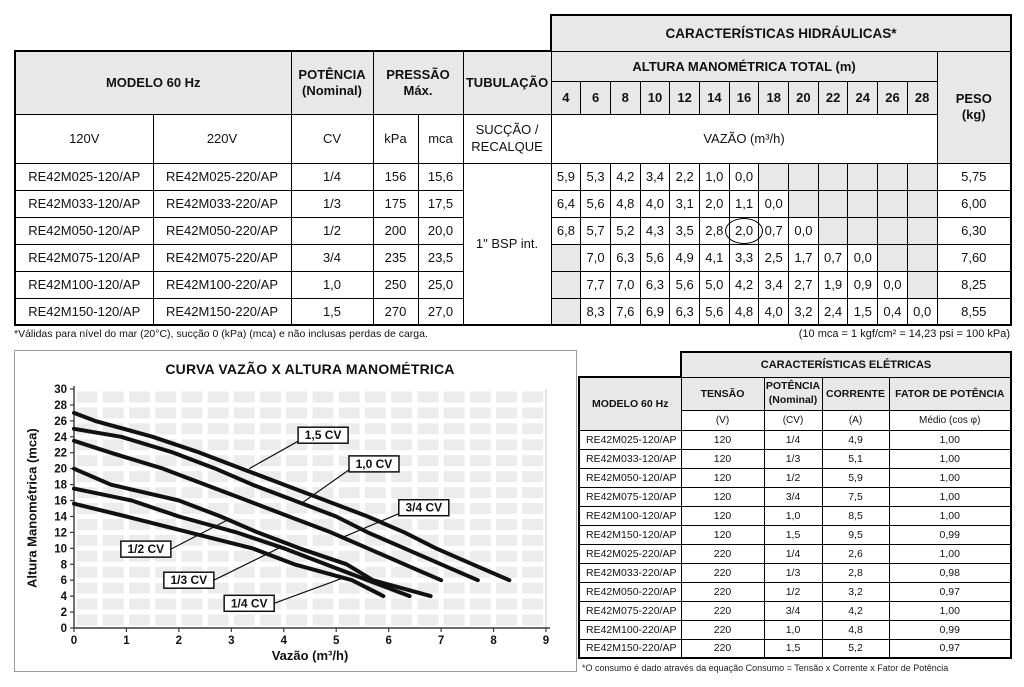 The width and height of the screenshot is (1024, 687). Describe the element at coordinates (974, 230) in the screenshot. I see `peso-cell: 6,30` at that location.